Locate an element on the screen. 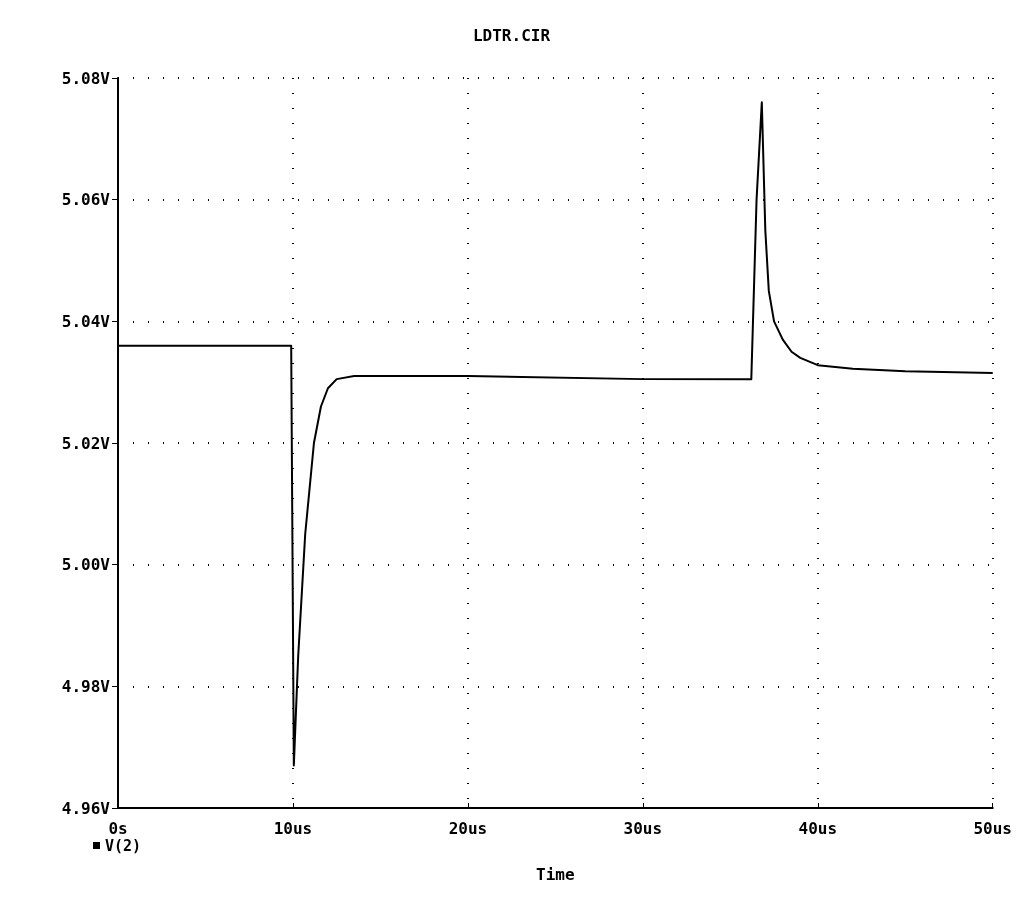 The image size is (1023, 924). y-tick-label: 5.00V is located at coordinates (86, 565).